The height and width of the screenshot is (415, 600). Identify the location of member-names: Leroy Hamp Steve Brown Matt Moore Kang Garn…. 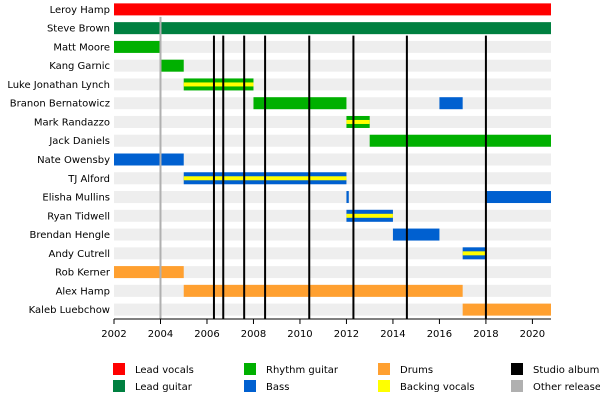
(59, 160).